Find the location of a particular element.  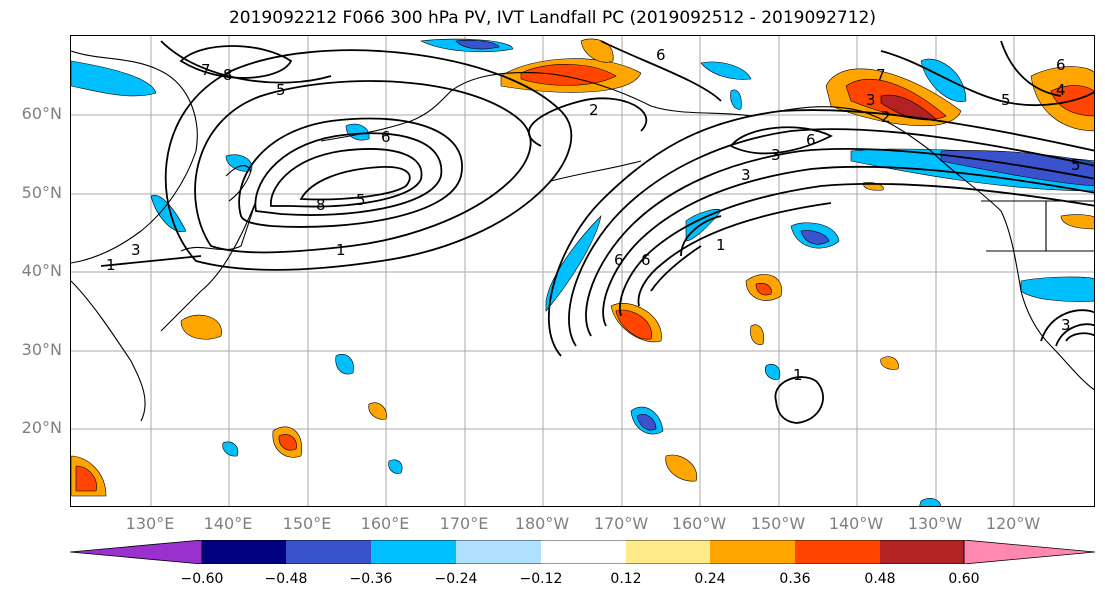

colorbar is located at coordinates (582, 552).